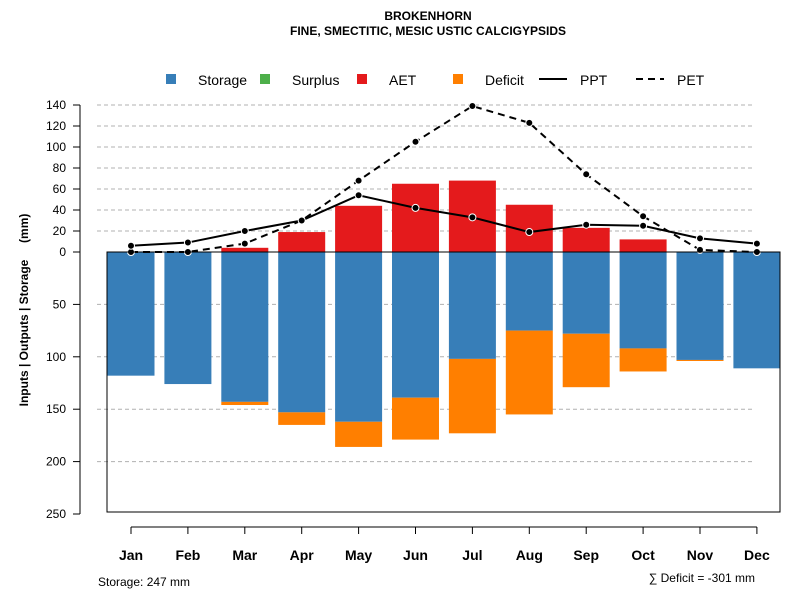  I want to click on legend: Storage Surplus AET Deficit PPT PET, so click(435, 80).